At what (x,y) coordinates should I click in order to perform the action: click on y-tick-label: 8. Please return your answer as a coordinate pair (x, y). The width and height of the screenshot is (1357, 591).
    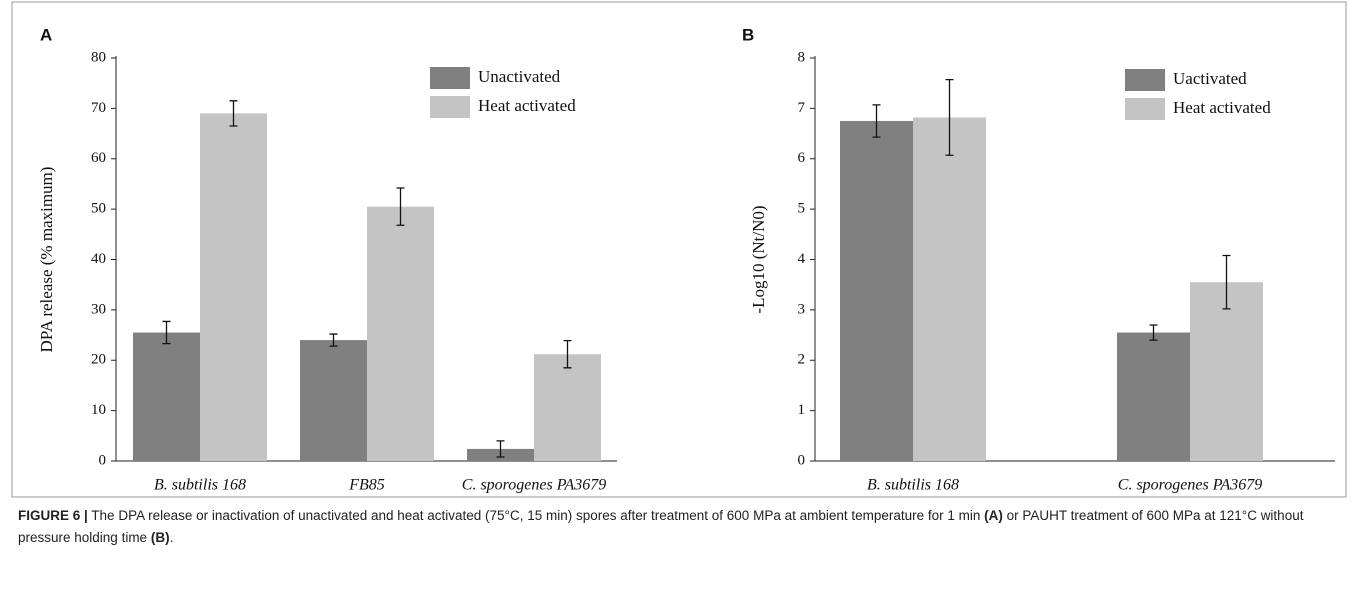
    Looking at the image, I should click on (802, 57).